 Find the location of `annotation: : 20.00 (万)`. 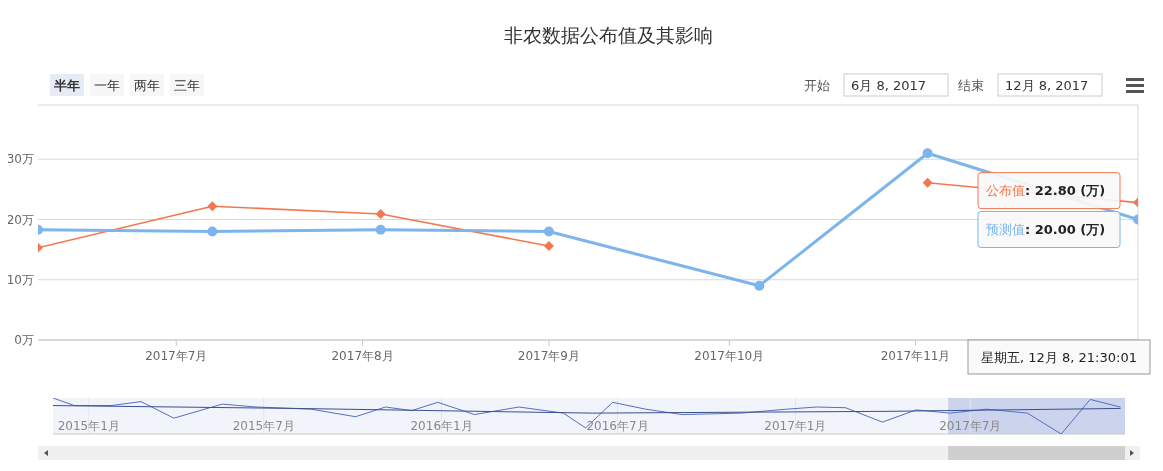

annotation: : 20.00 (万) is located at coordinates (1065, 230).